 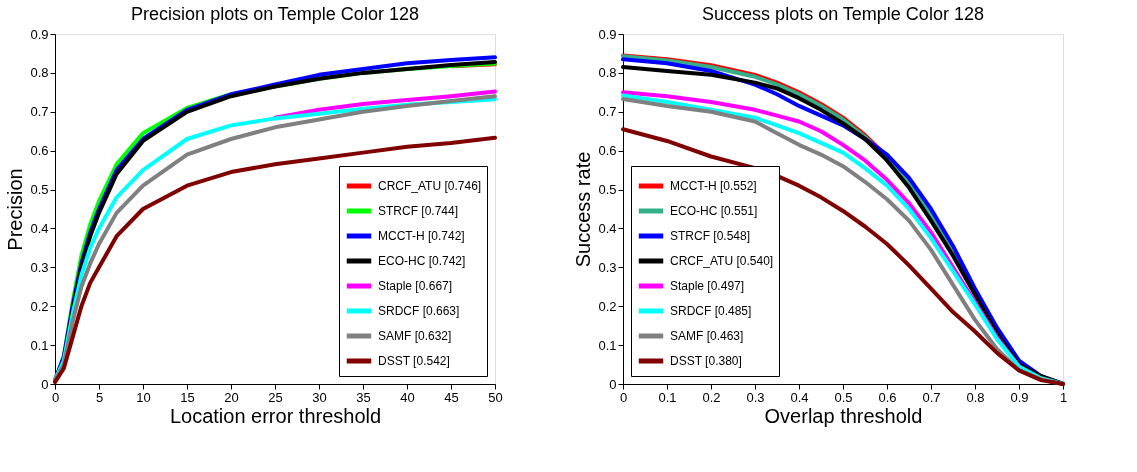 What do you see at coordinates (15, 209) in the screenshot?
I see `y-axis-title: Precision` at bounding box center [15, 209].